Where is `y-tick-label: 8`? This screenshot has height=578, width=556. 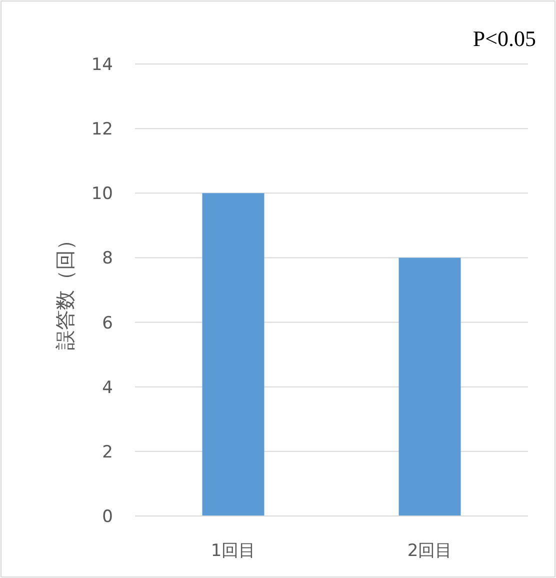 y-tick-label: 8 is located at coordinates (107, 258).